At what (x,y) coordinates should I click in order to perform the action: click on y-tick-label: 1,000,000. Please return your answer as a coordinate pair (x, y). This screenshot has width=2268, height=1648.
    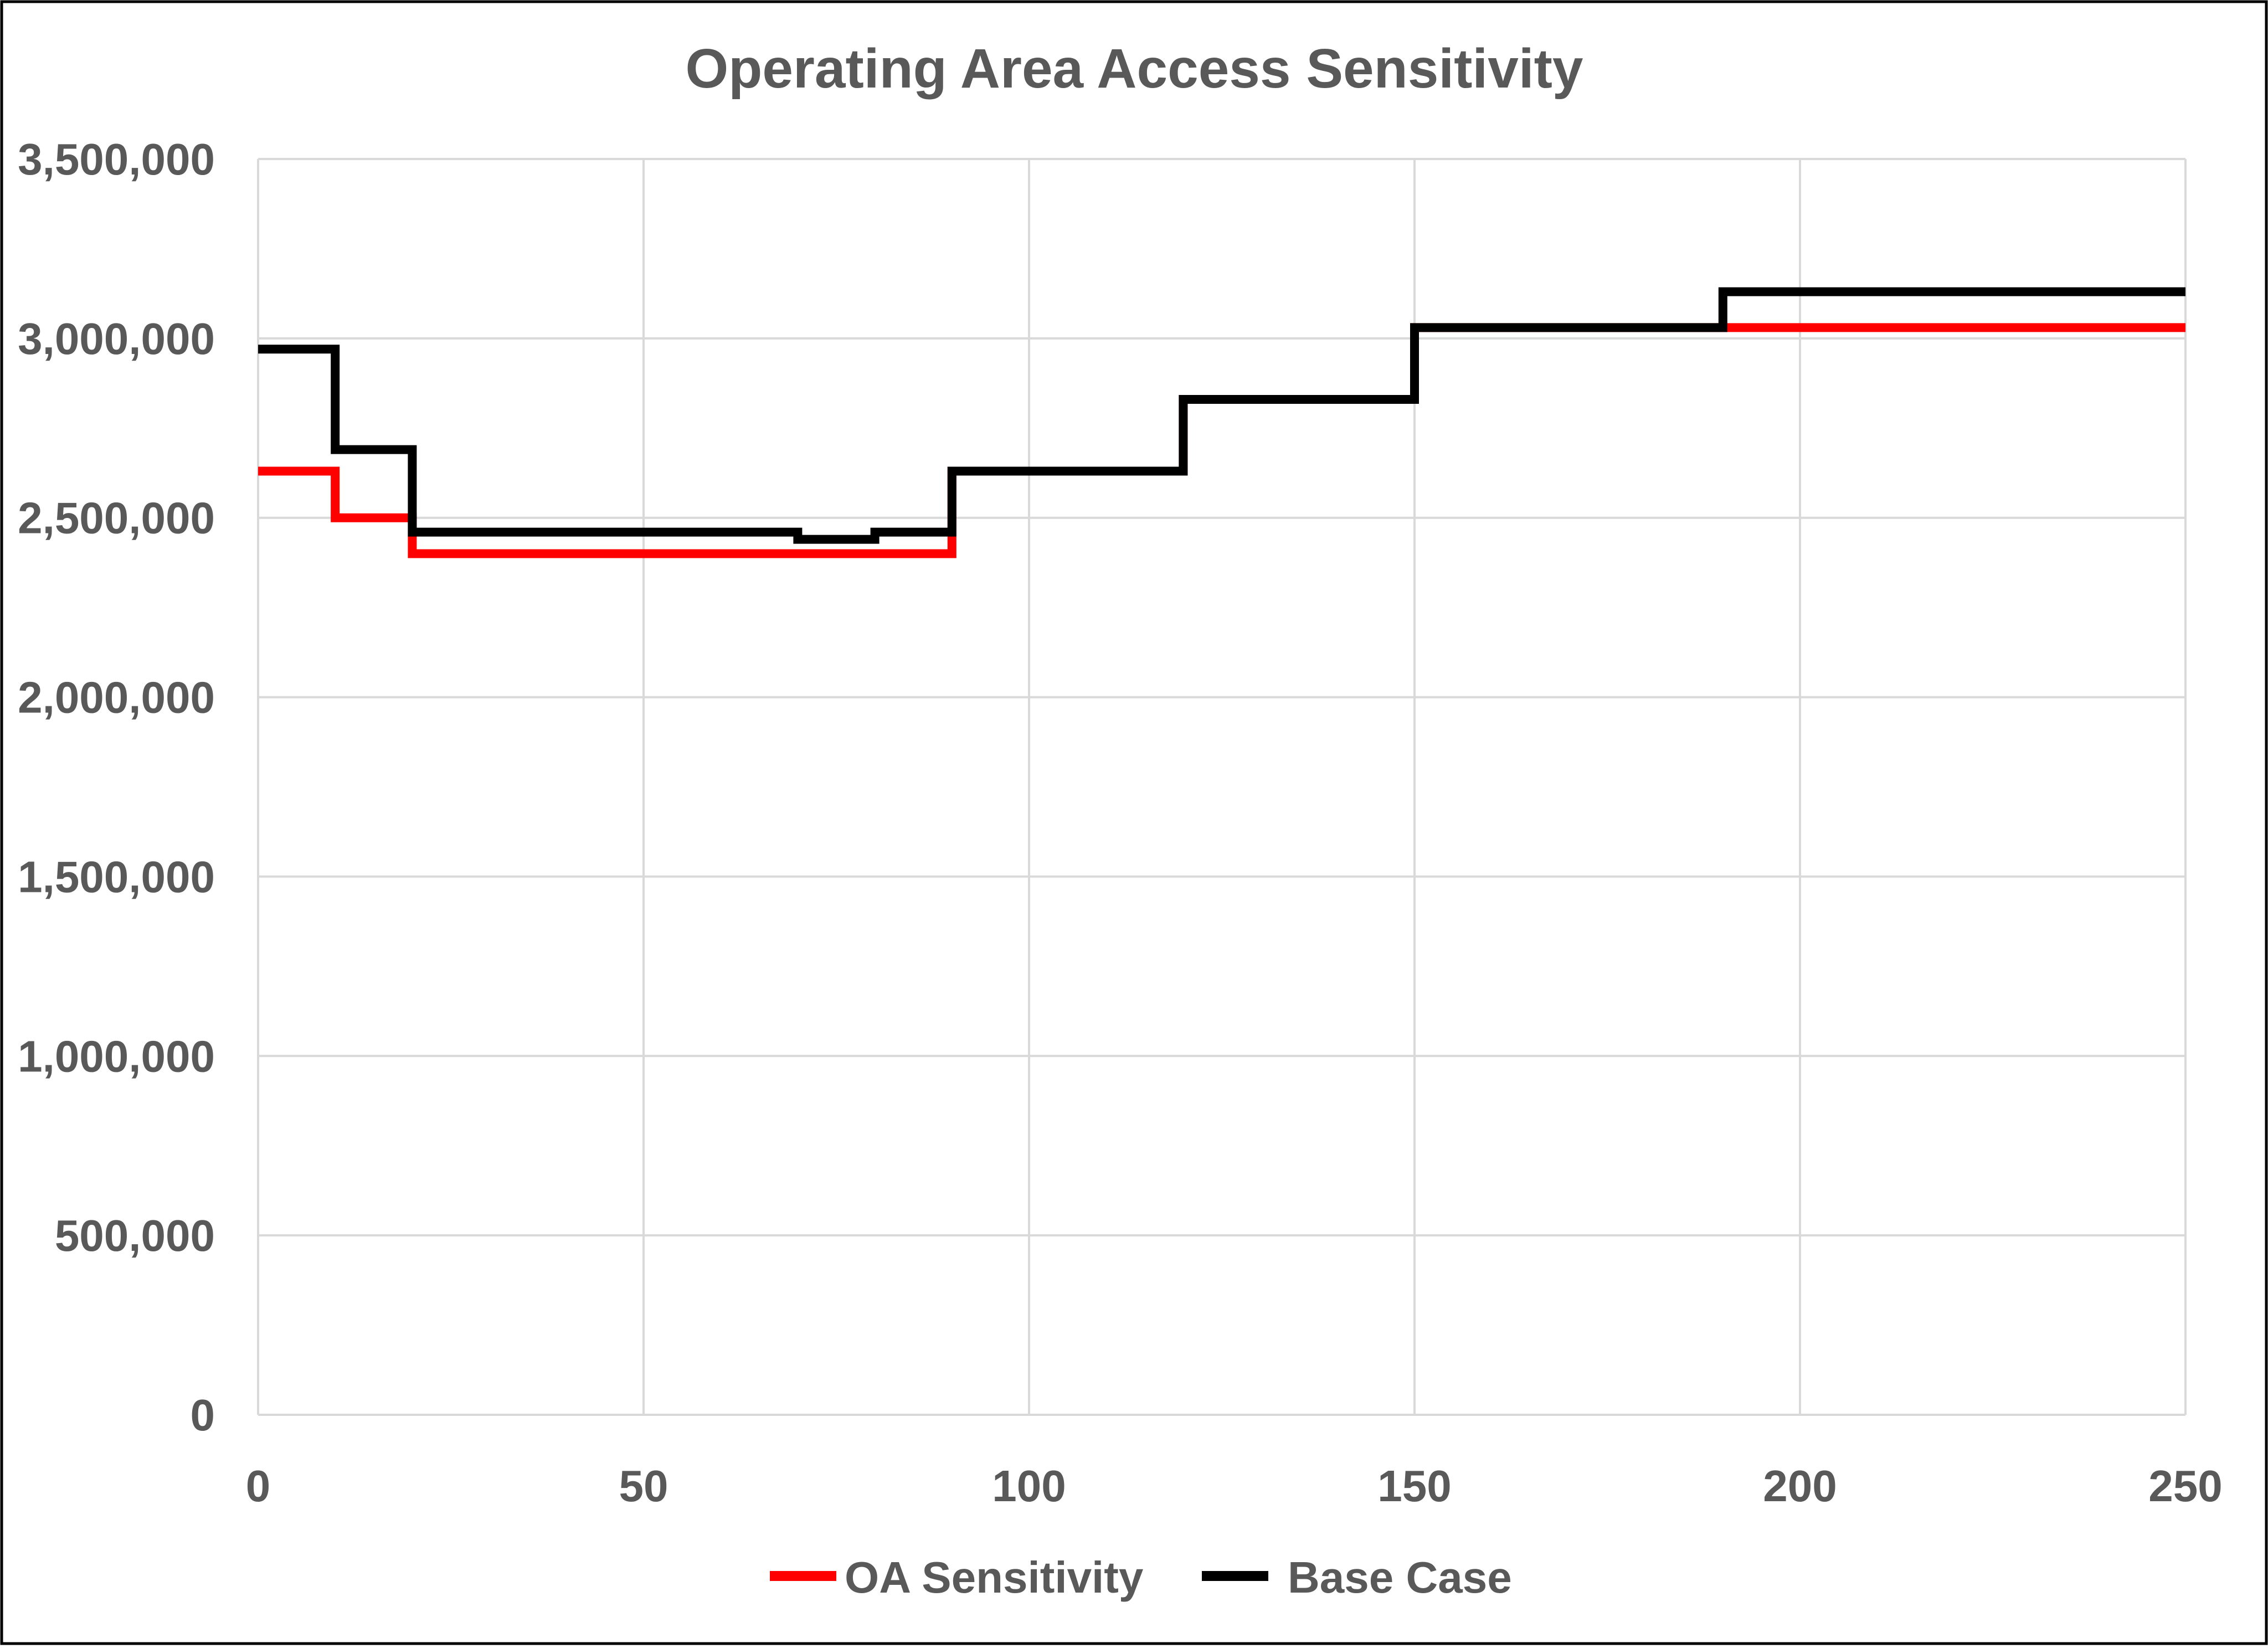
    Looking at the image, I should click on (117, 1056).